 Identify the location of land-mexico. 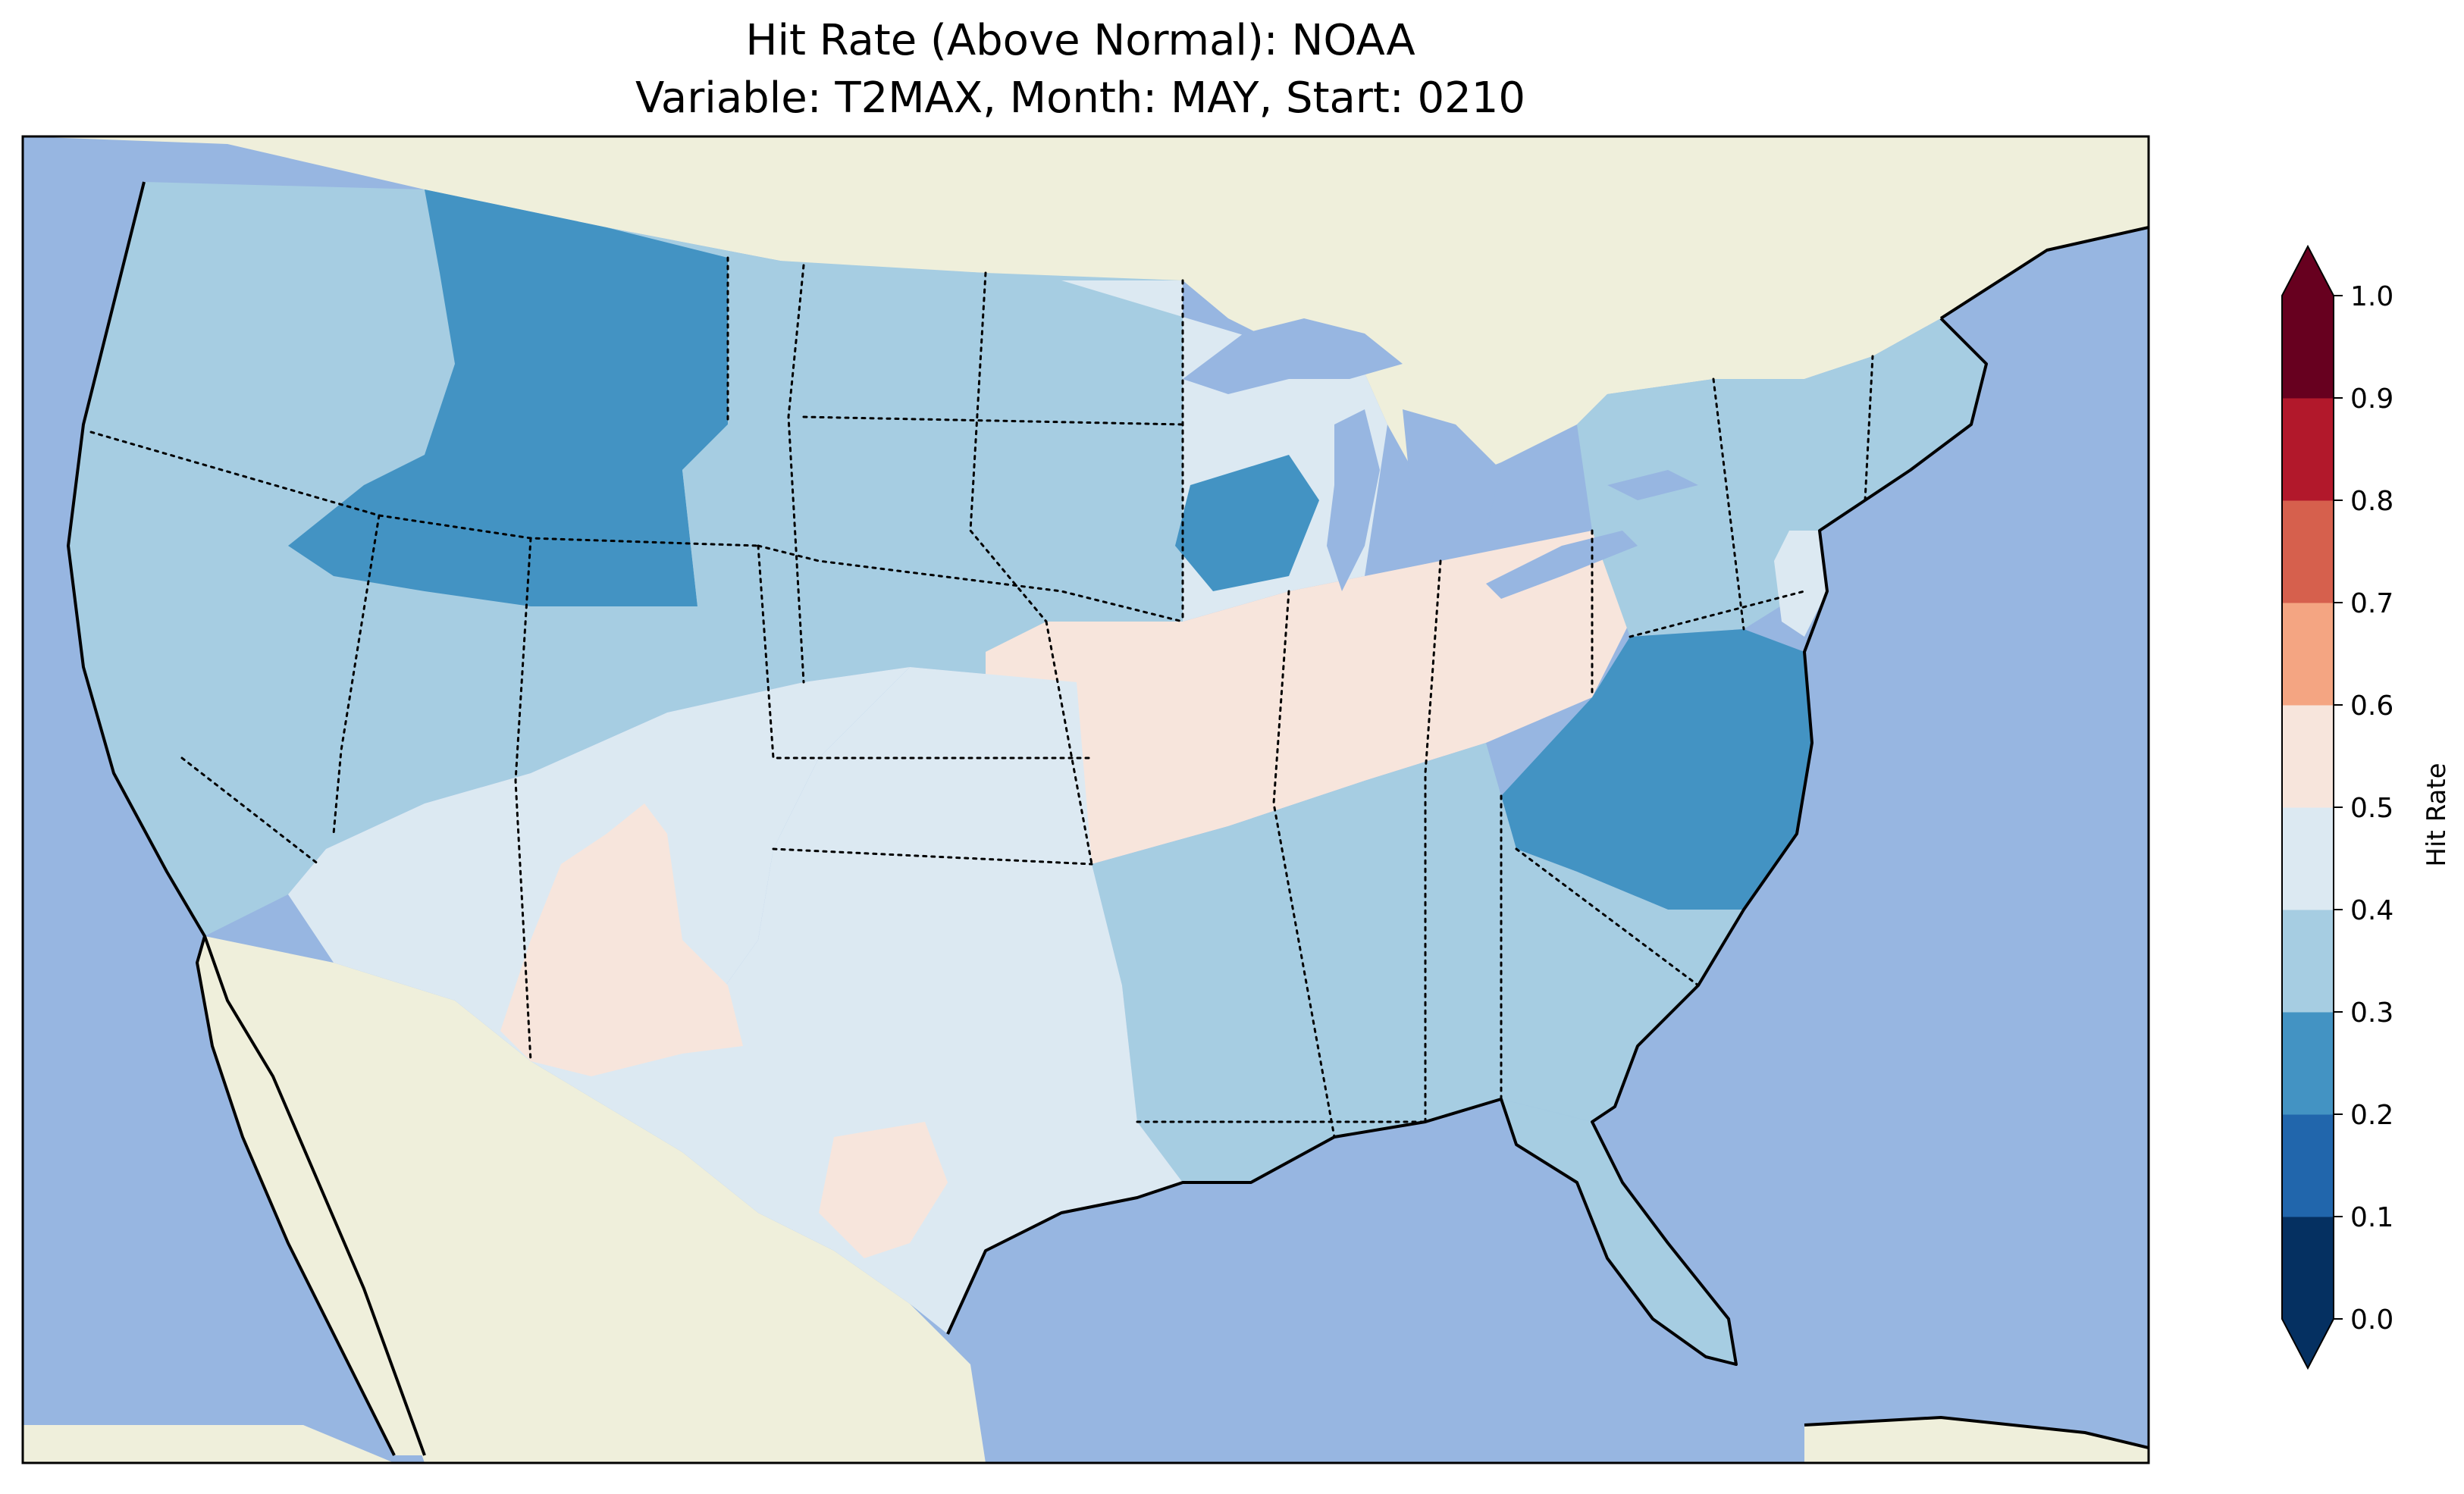
(505, 1199).